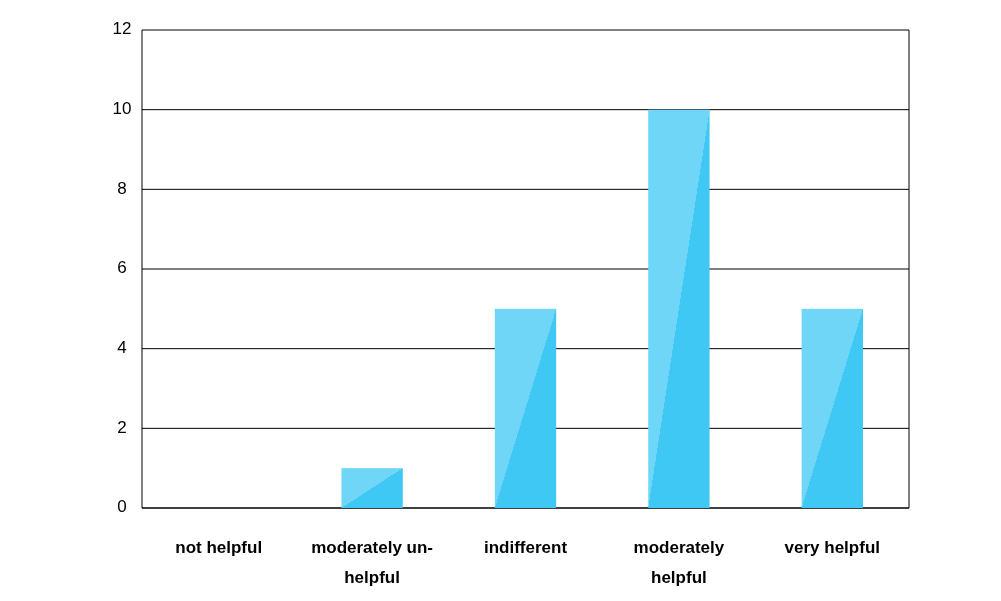 The height and width of the screenshot is (601, 1001). What do you see at coordinates (372, 562) in the screenshot?
I see `x-tick-label: moderately un-helpful` at bounding box center [372, 562].